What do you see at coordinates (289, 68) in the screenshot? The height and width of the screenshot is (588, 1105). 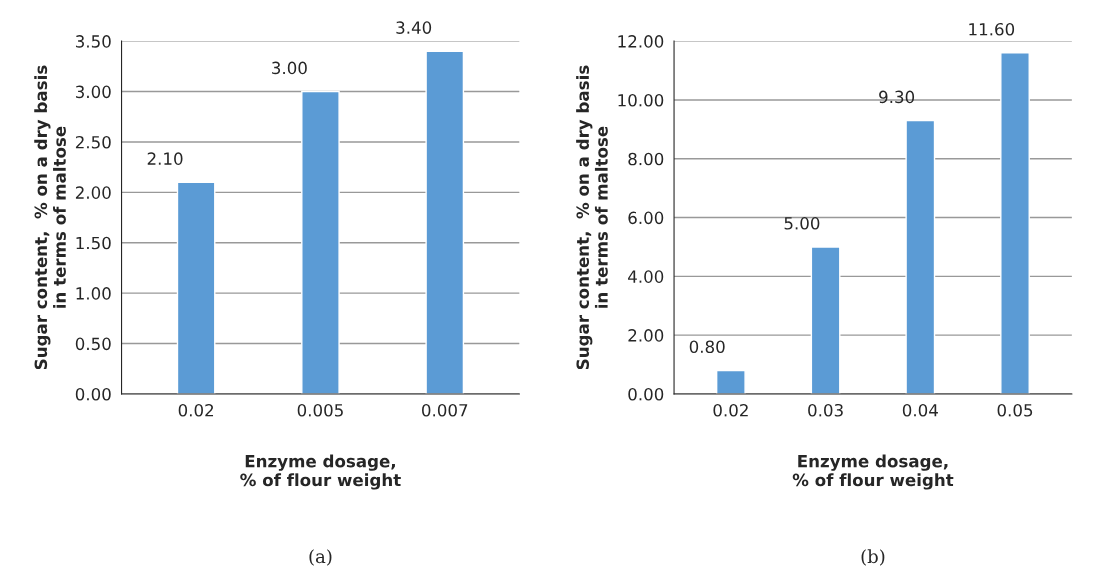 I see `data-label: 3.00` at bounding box center [289, 68].